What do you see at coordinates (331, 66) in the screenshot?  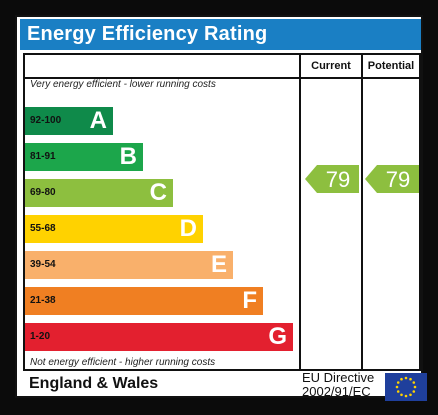 I see `current-header: Current` at bounding box center [331, 66].